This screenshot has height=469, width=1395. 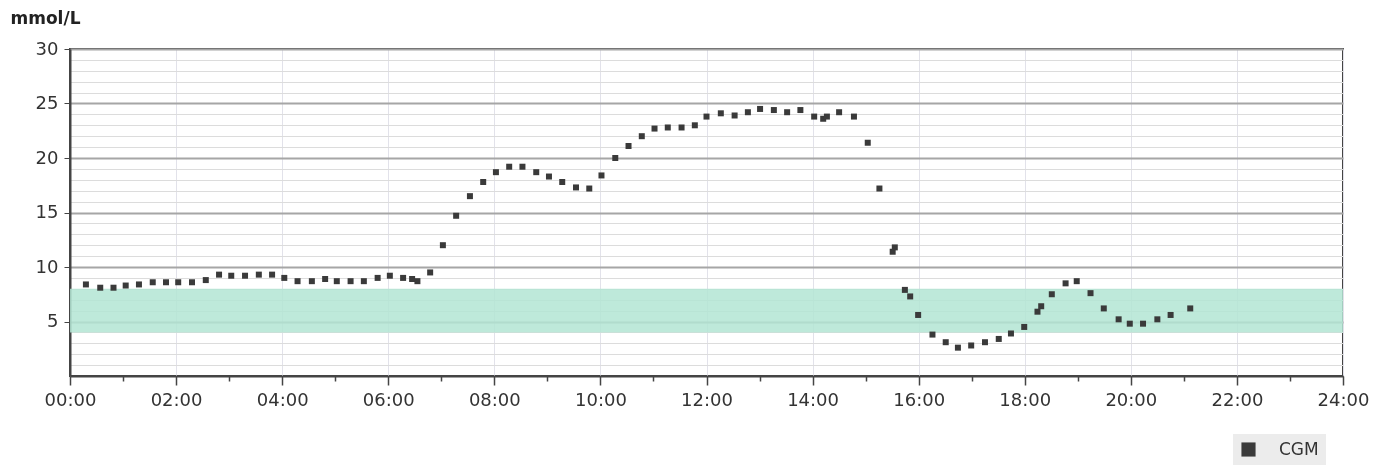 I want to click on x-tick-label: 24:00, so click(x=1343, y=399).